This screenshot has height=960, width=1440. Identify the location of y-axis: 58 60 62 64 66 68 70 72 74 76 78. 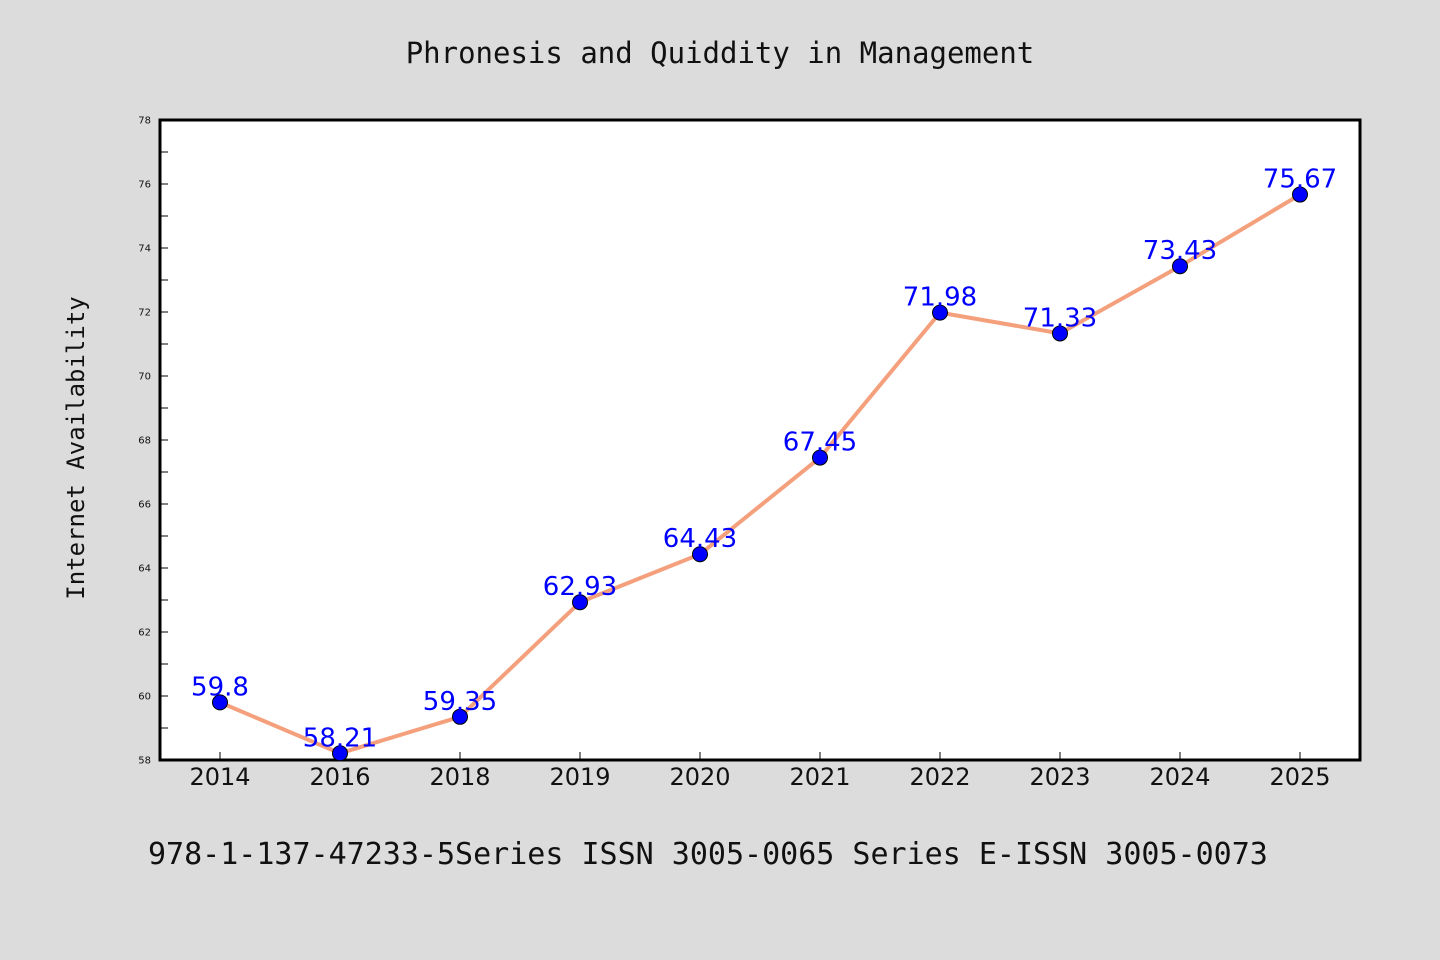
(153, 441).